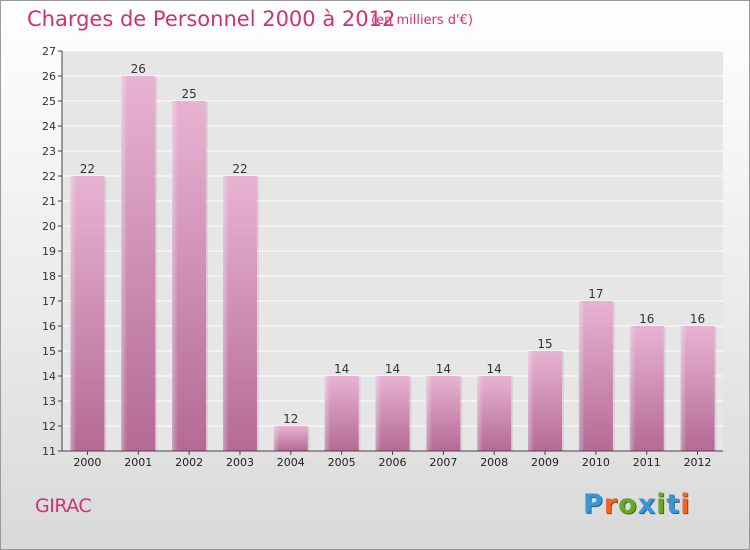  What do you see at coordinates (49, 151) in the screenshot?
I see `y-tick-label: 23` at bounding box center [49, 151].